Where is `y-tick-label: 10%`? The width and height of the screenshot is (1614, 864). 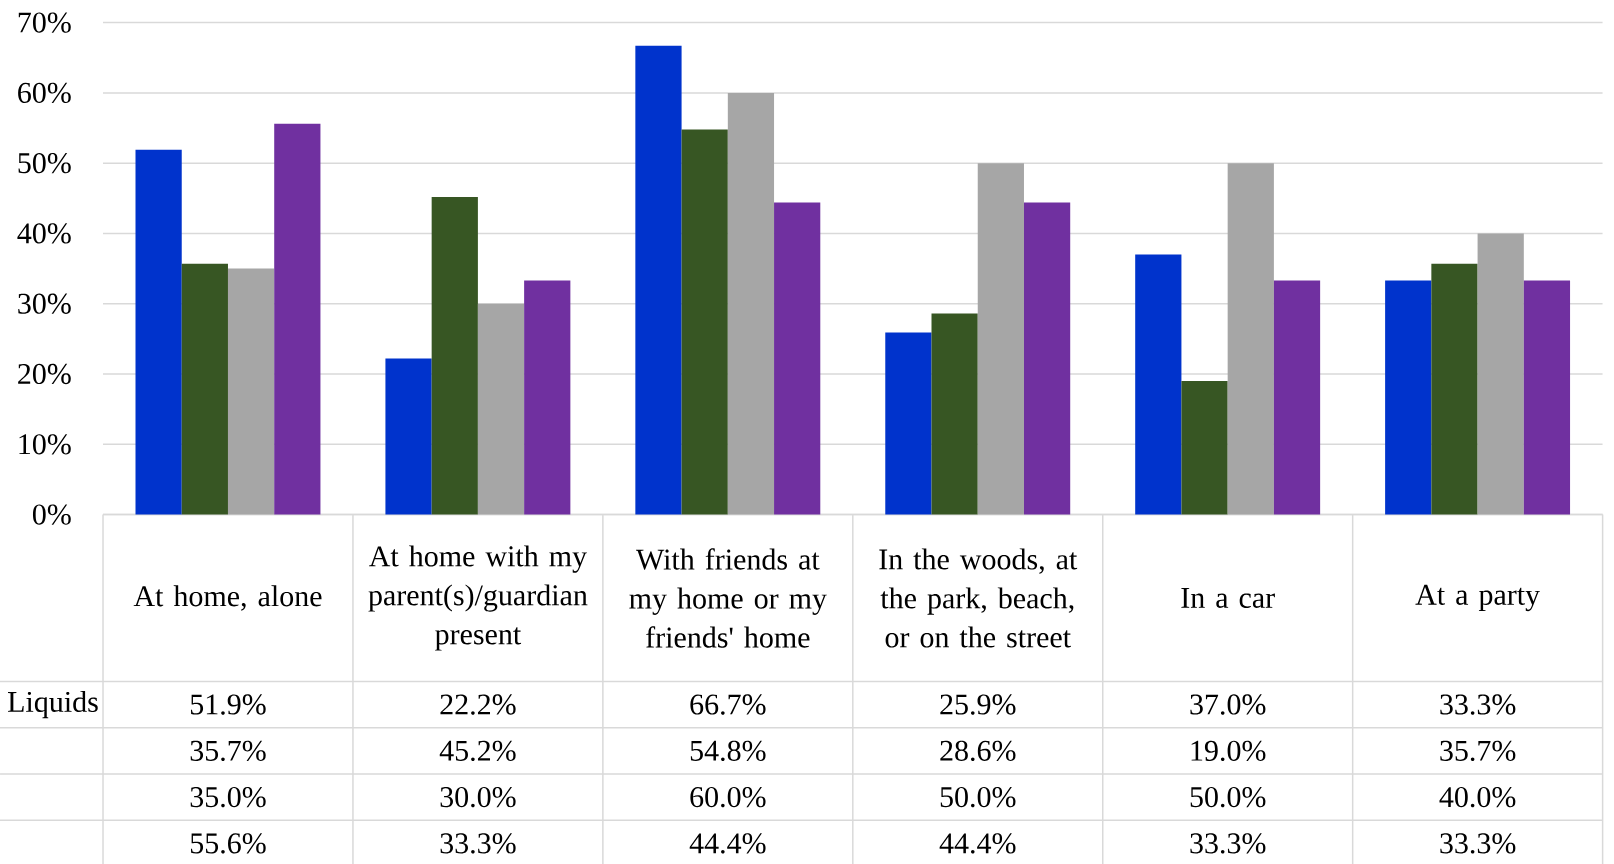
y-tick-label: 10% is located at coordinates (45, 444).